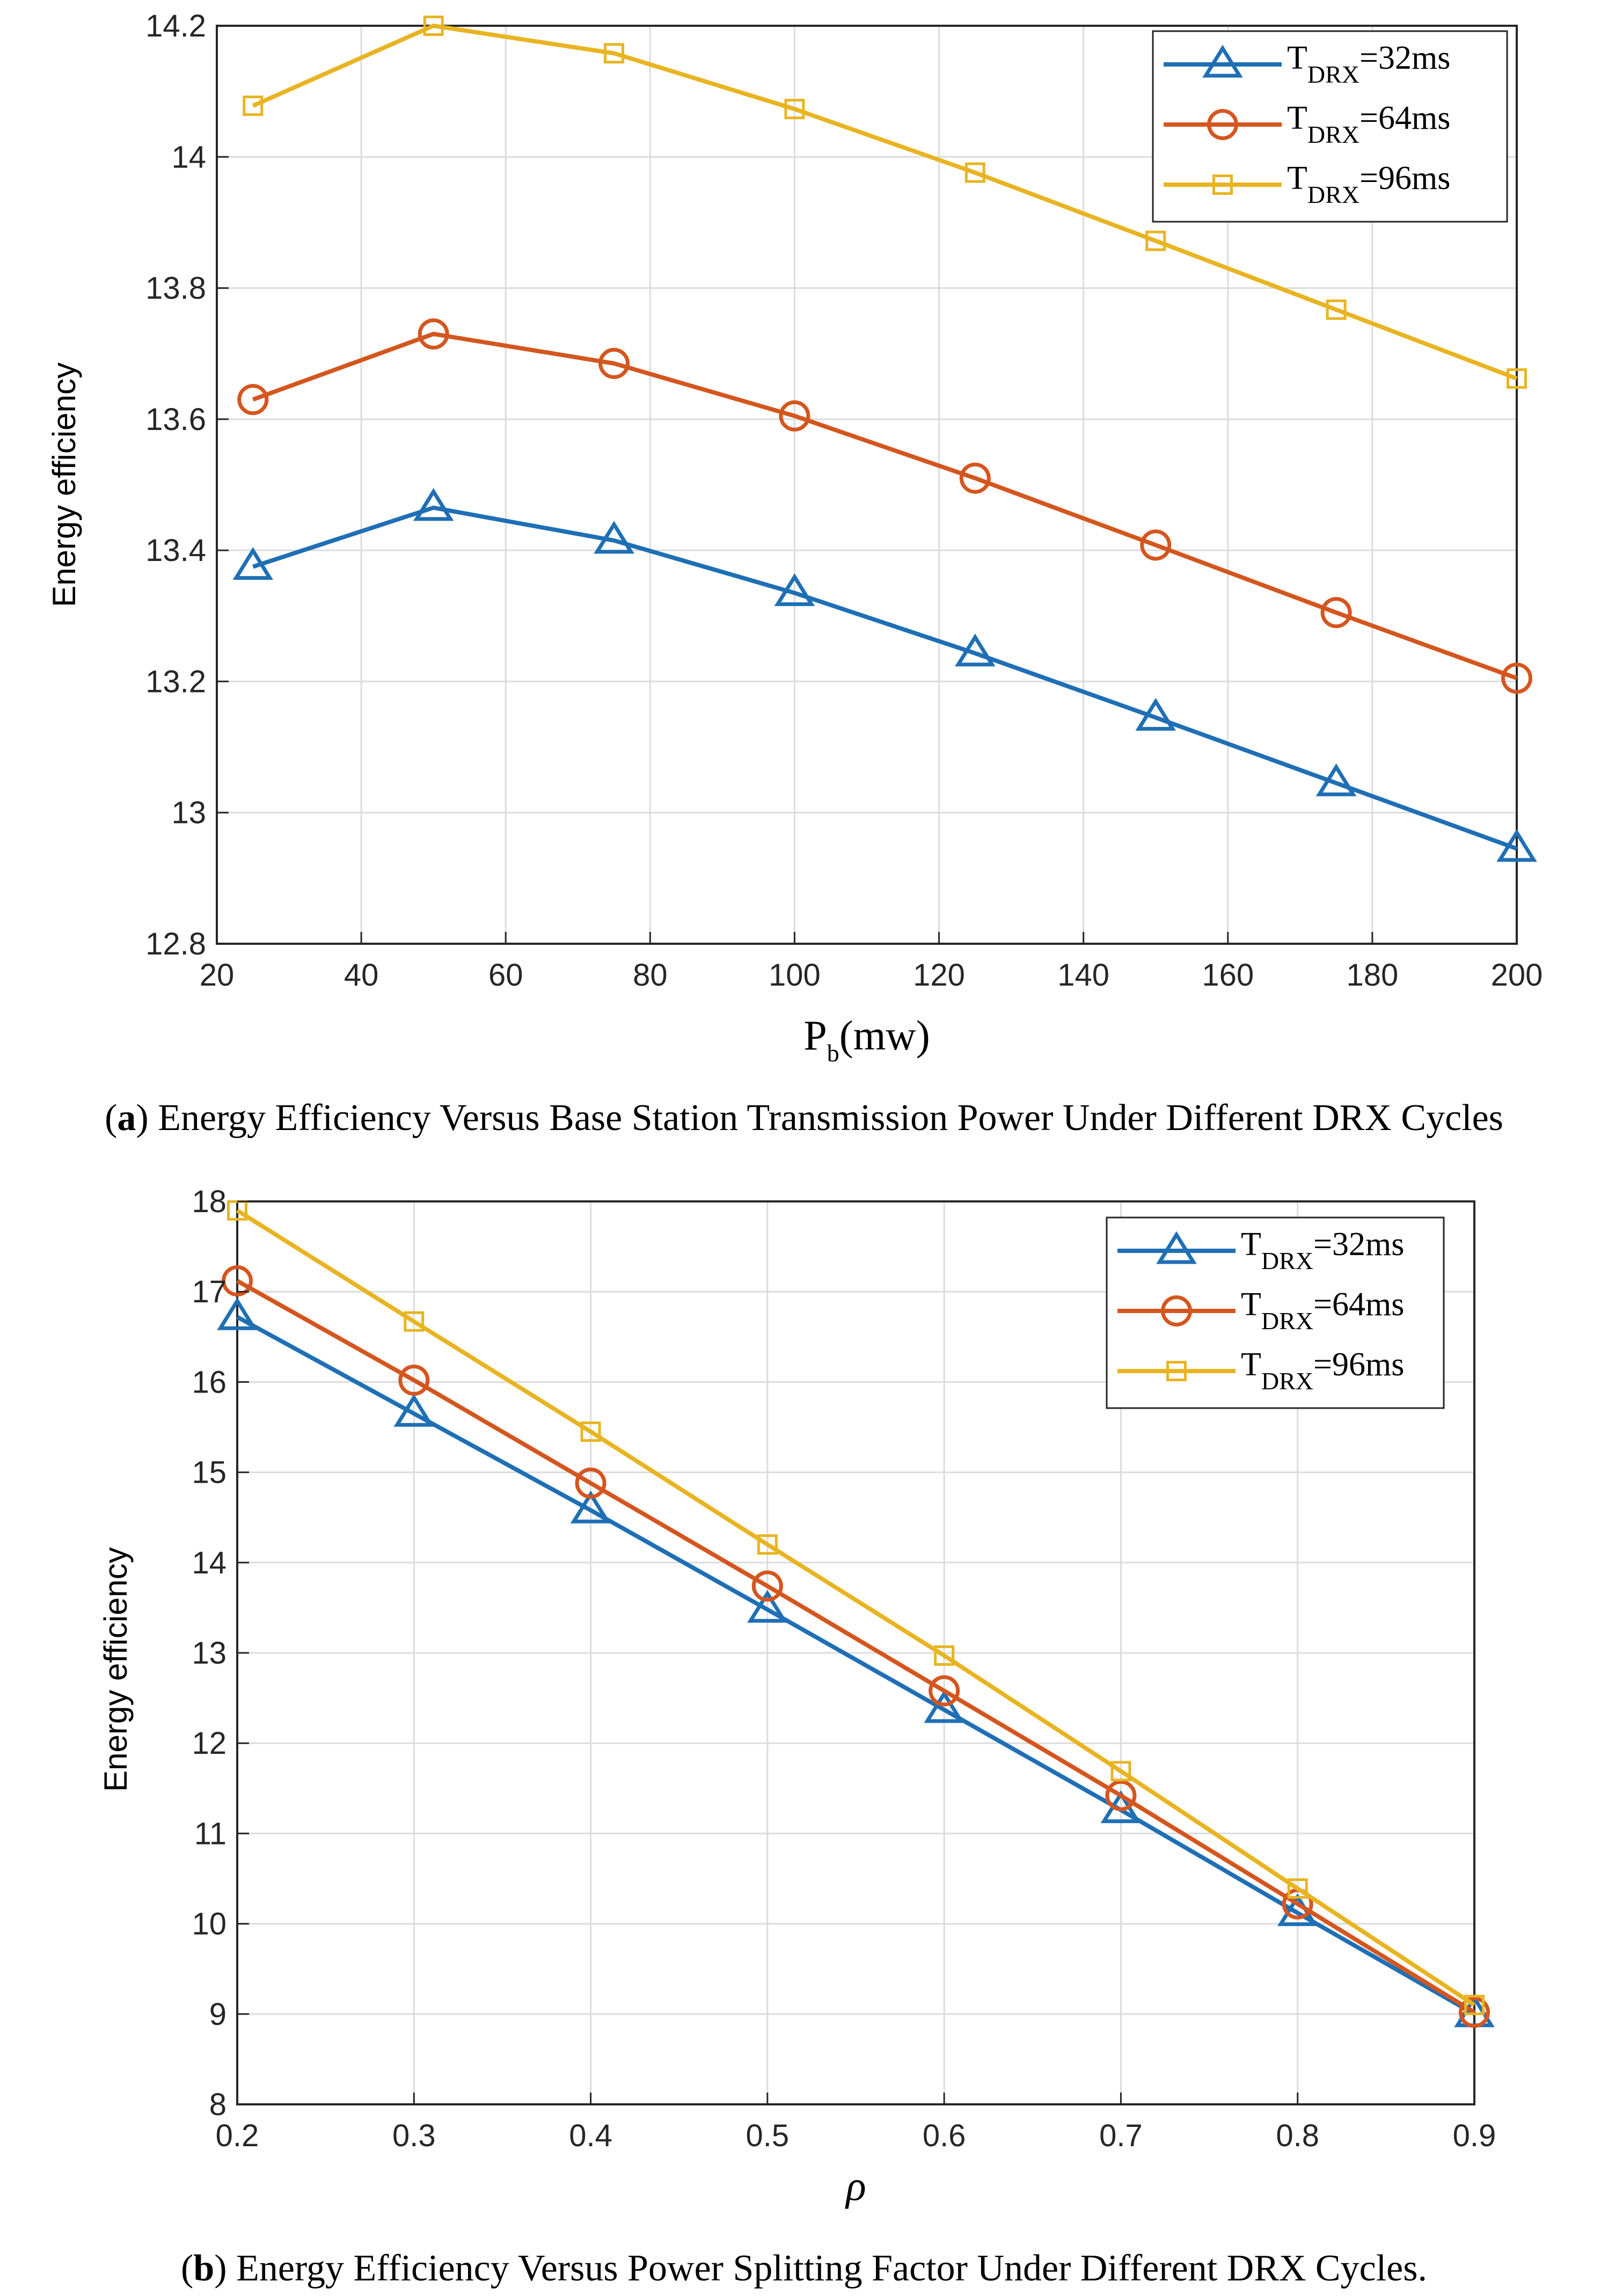  I want to click on chart-b-y-ticks: 8 9 10 11 12 13 14 15 16 17 18, so click(220, 1653).